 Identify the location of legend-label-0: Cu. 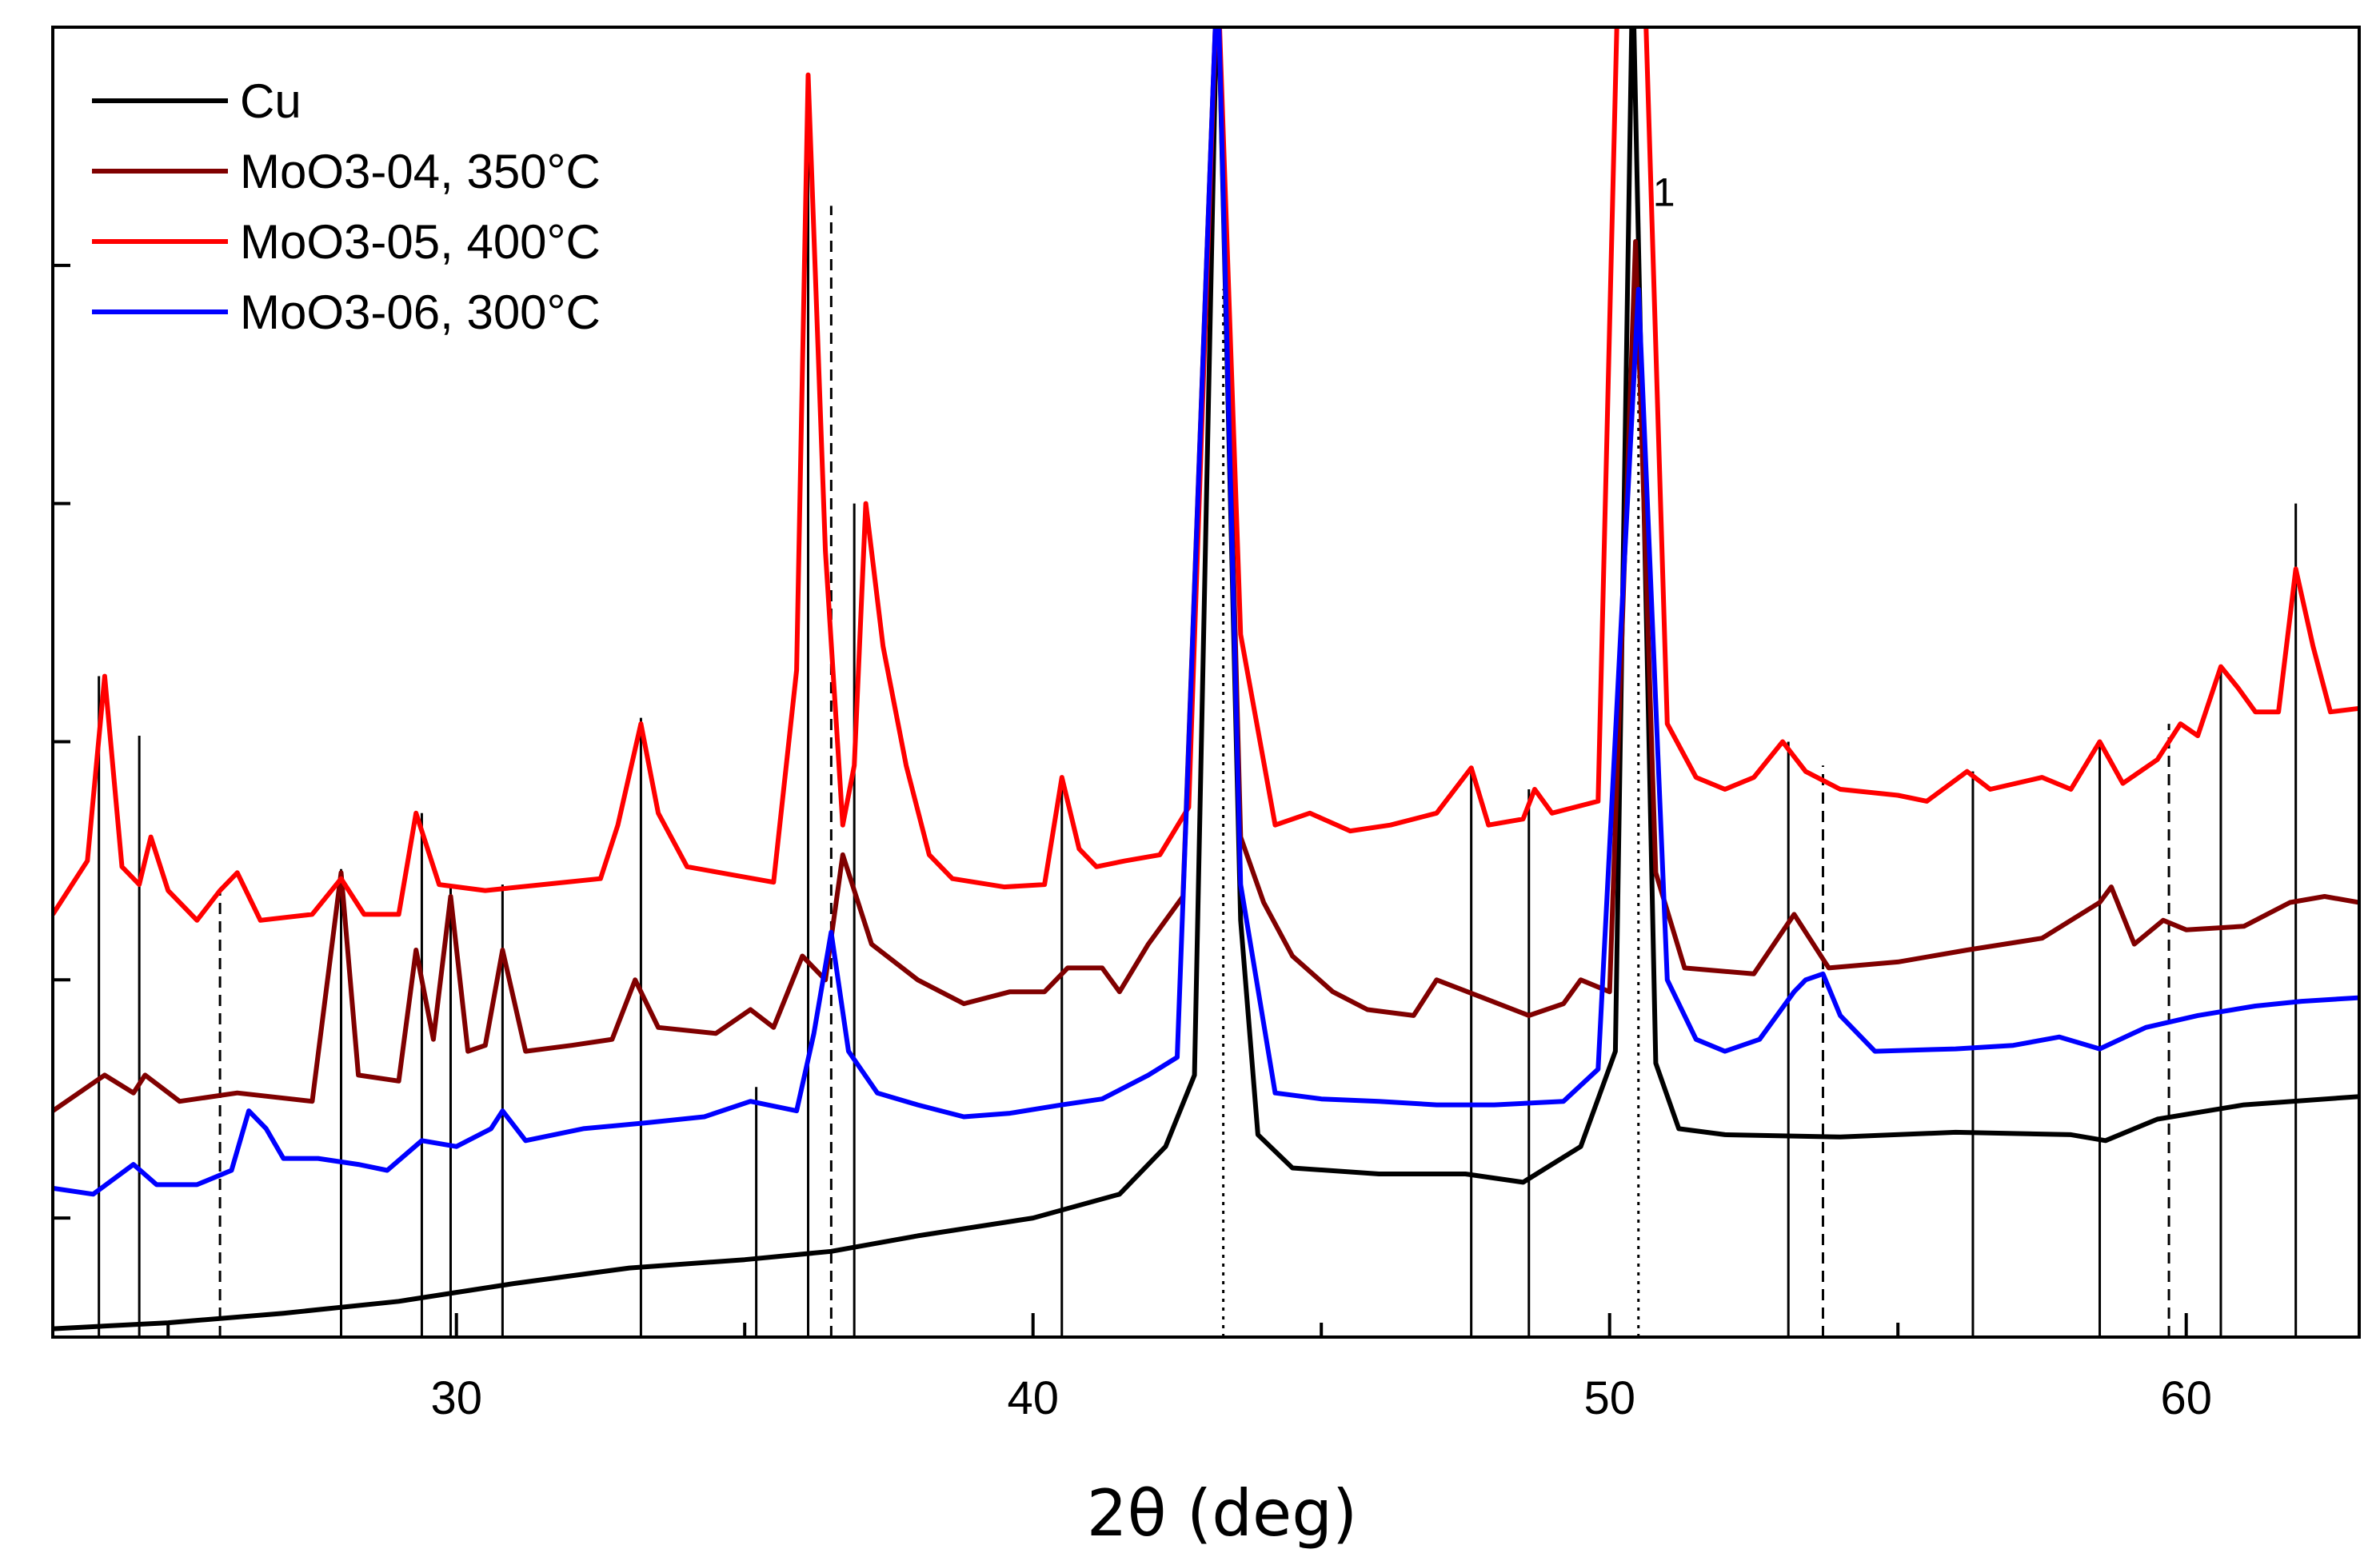
(270, 101).